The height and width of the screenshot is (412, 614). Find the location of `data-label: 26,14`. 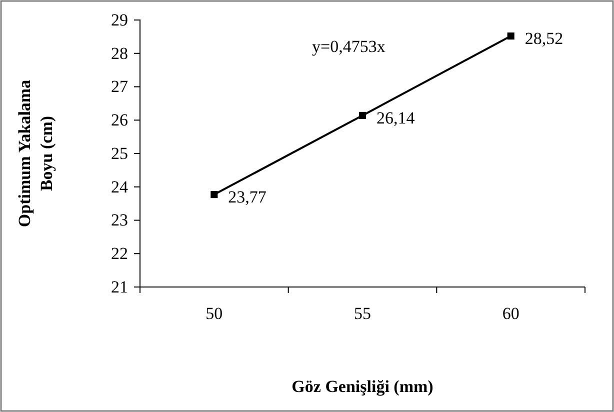

data-label: 26,14 is located at coordinates (396, 118).